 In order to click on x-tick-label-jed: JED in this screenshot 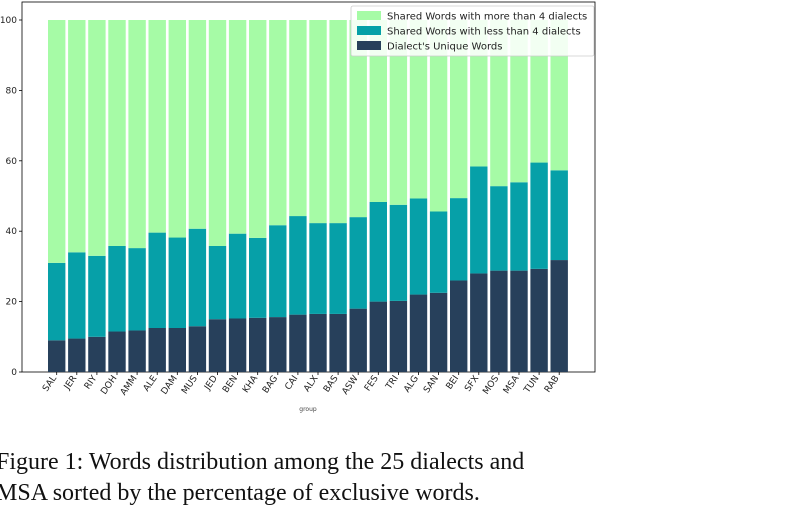, I will do `click(211, 383)`.